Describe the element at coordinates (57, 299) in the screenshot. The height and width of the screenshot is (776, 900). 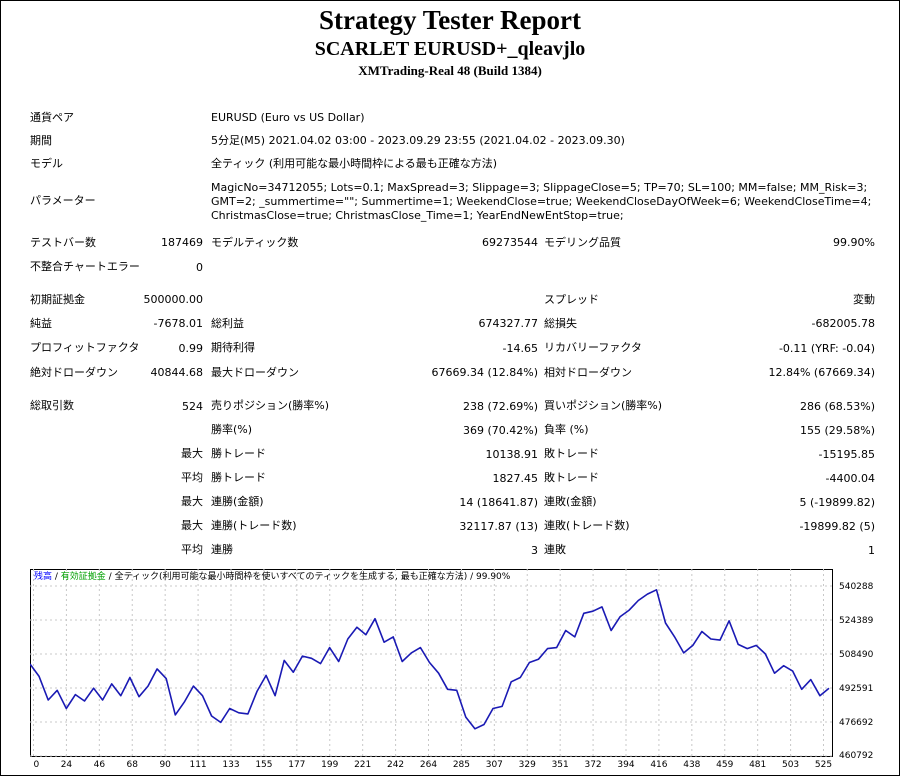
I see `initial-deposit-label: 初期証拠金` at that location.